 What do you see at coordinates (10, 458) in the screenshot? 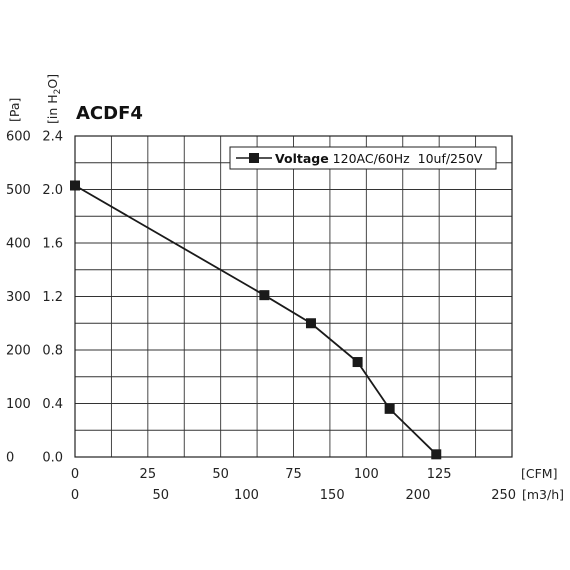
I see `y-tick-label-pa: 0` at bounding box center [10, 458].